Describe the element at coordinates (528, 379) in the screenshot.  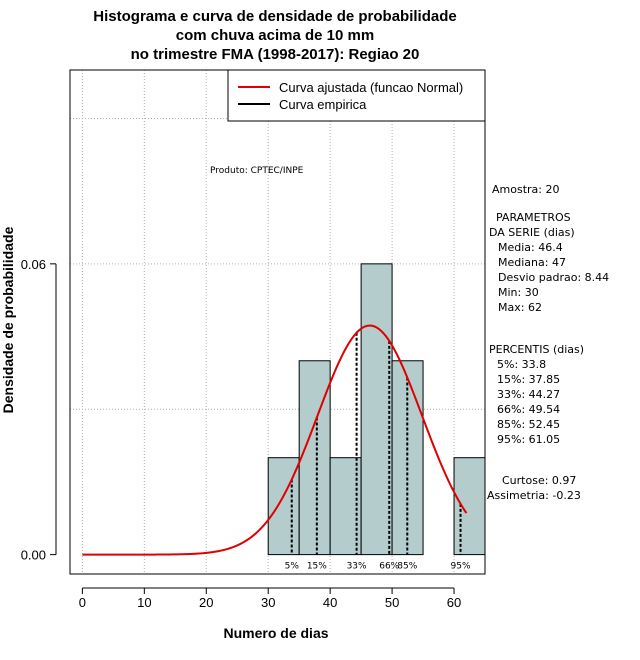
I see `percentil-15: 15%: 37.85` at that location.